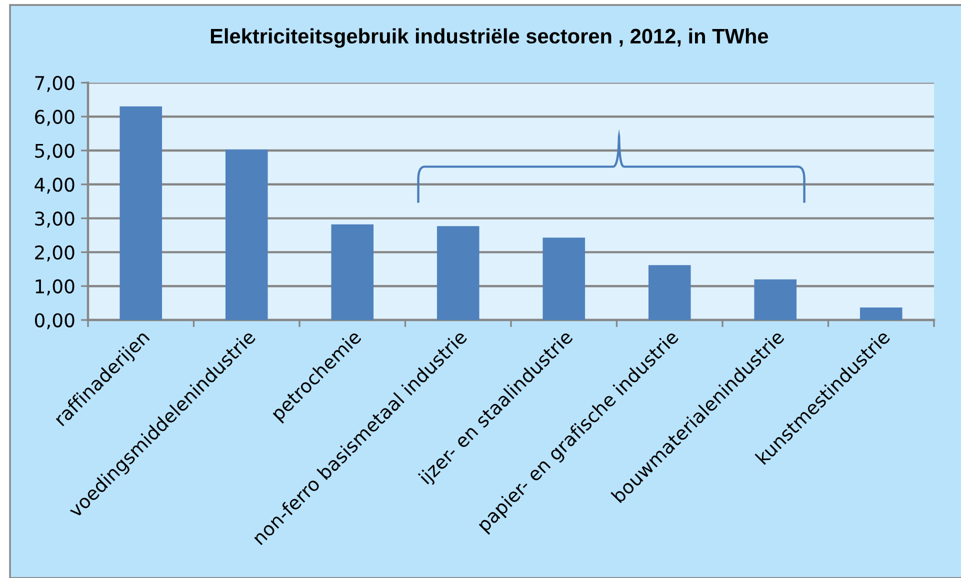  What do you see at coordinates (489, 38) in the screenshot?
I see `chart-title: Elektriciteitsgebruik industriële sectoren , 2012, in TWhe` at bounding box center [489, 38].